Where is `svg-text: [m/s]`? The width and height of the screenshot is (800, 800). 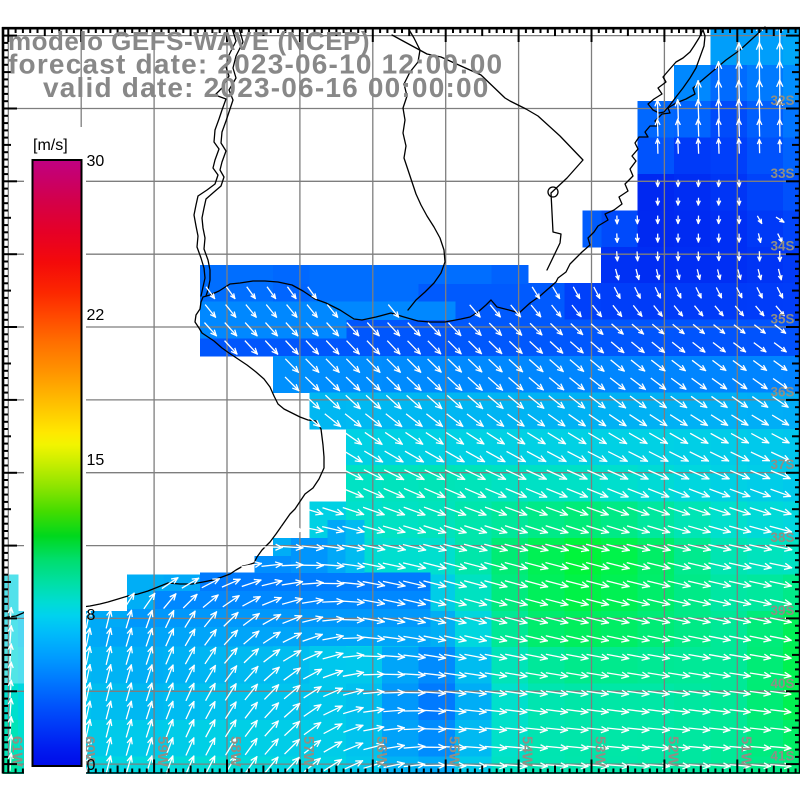 svg-text: [m/s] is located at coordinates (50, 145).